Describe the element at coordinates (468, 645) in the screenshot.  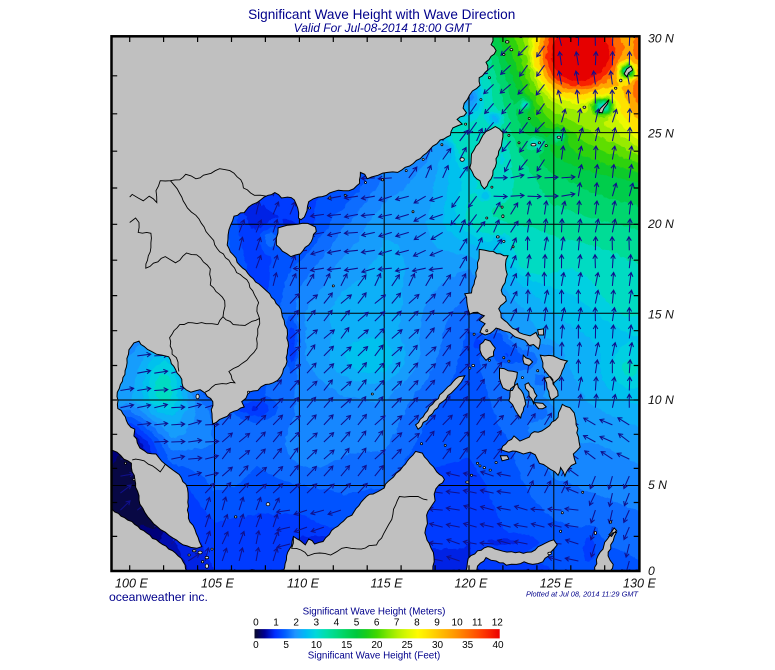
I see `svg-text: 35` at that location.